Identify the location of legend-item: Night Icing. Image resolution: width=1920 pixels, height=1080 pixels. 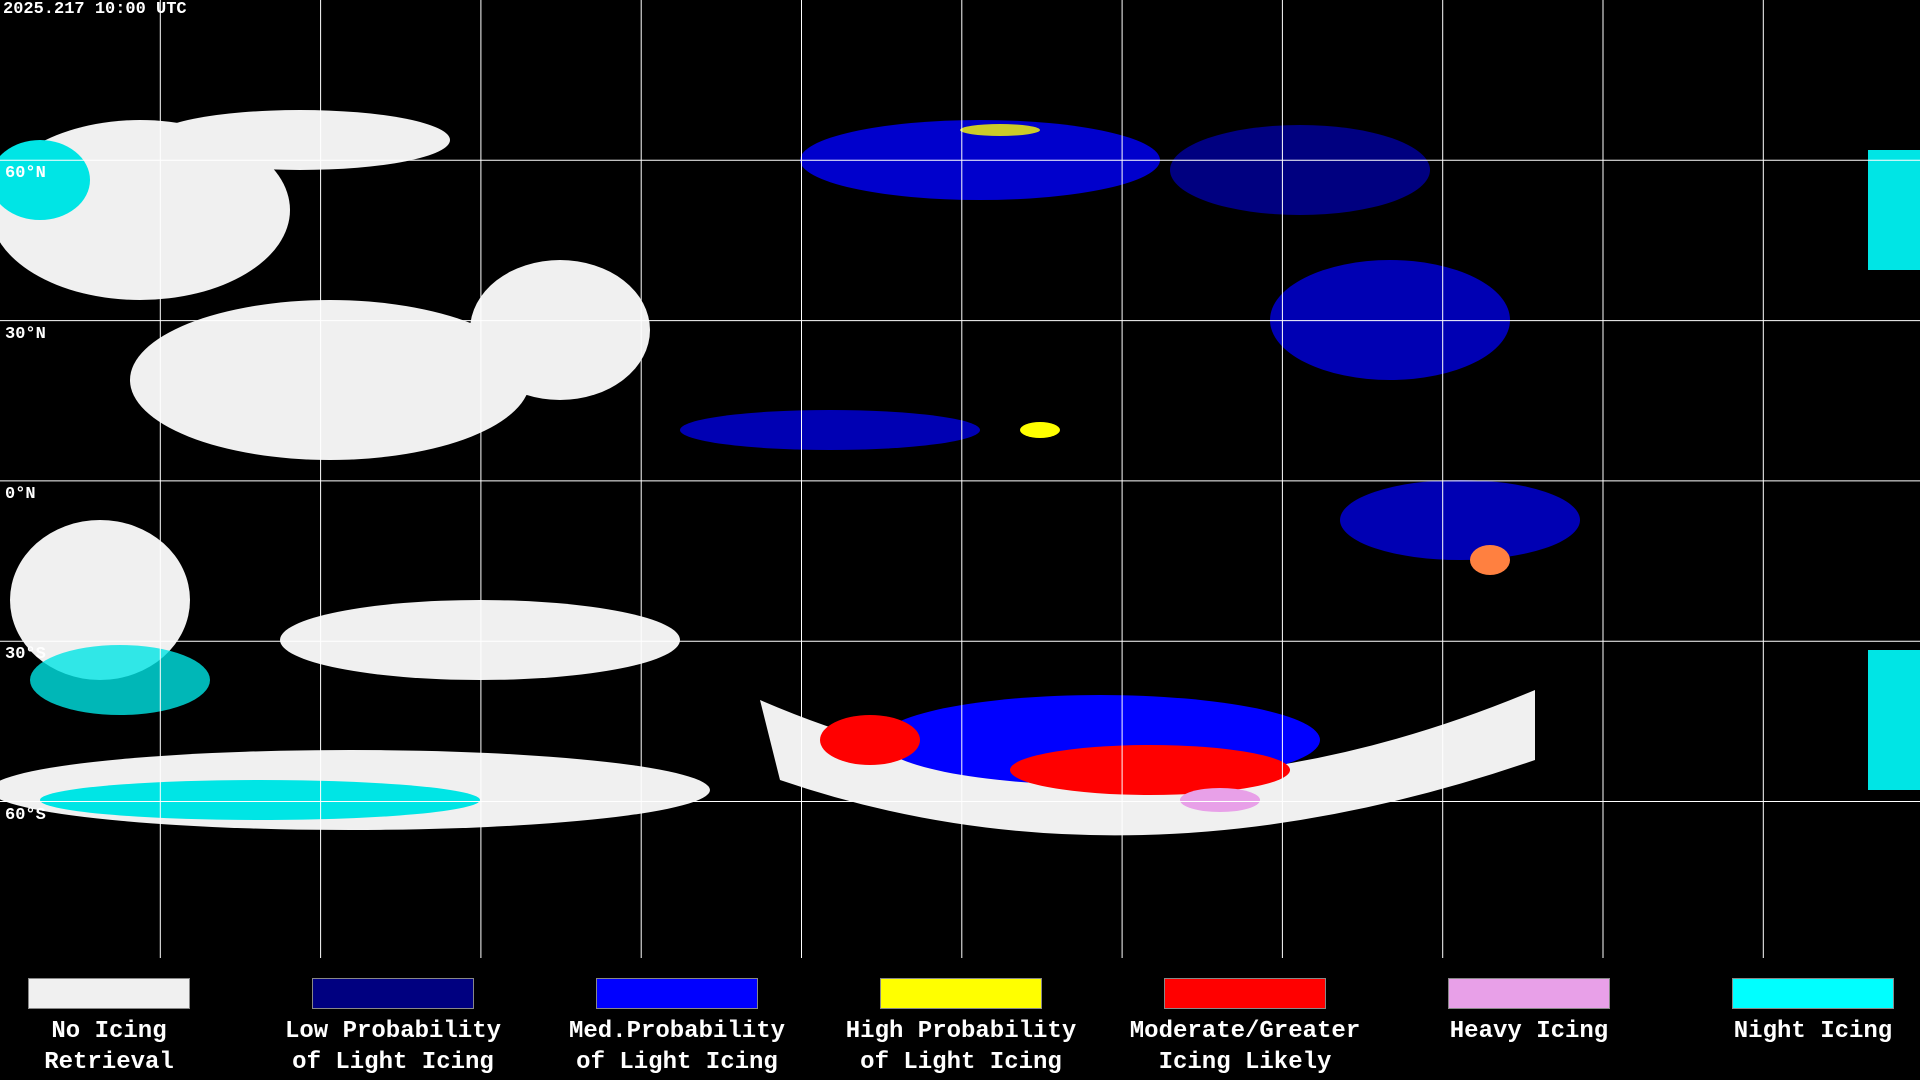
(1795, 1011).